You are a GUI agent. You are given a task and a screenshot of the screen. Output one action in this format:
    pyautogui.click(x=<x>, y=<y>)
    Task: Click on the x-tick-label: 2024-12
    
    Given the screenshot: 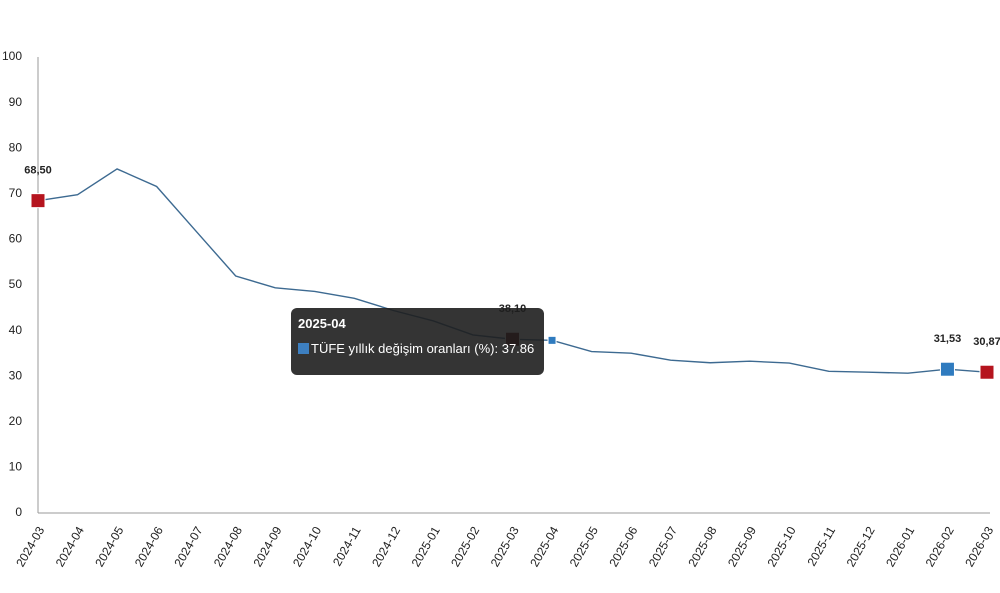 What is the action you would take?
    pyautogui.click(x=386, y=546)
    